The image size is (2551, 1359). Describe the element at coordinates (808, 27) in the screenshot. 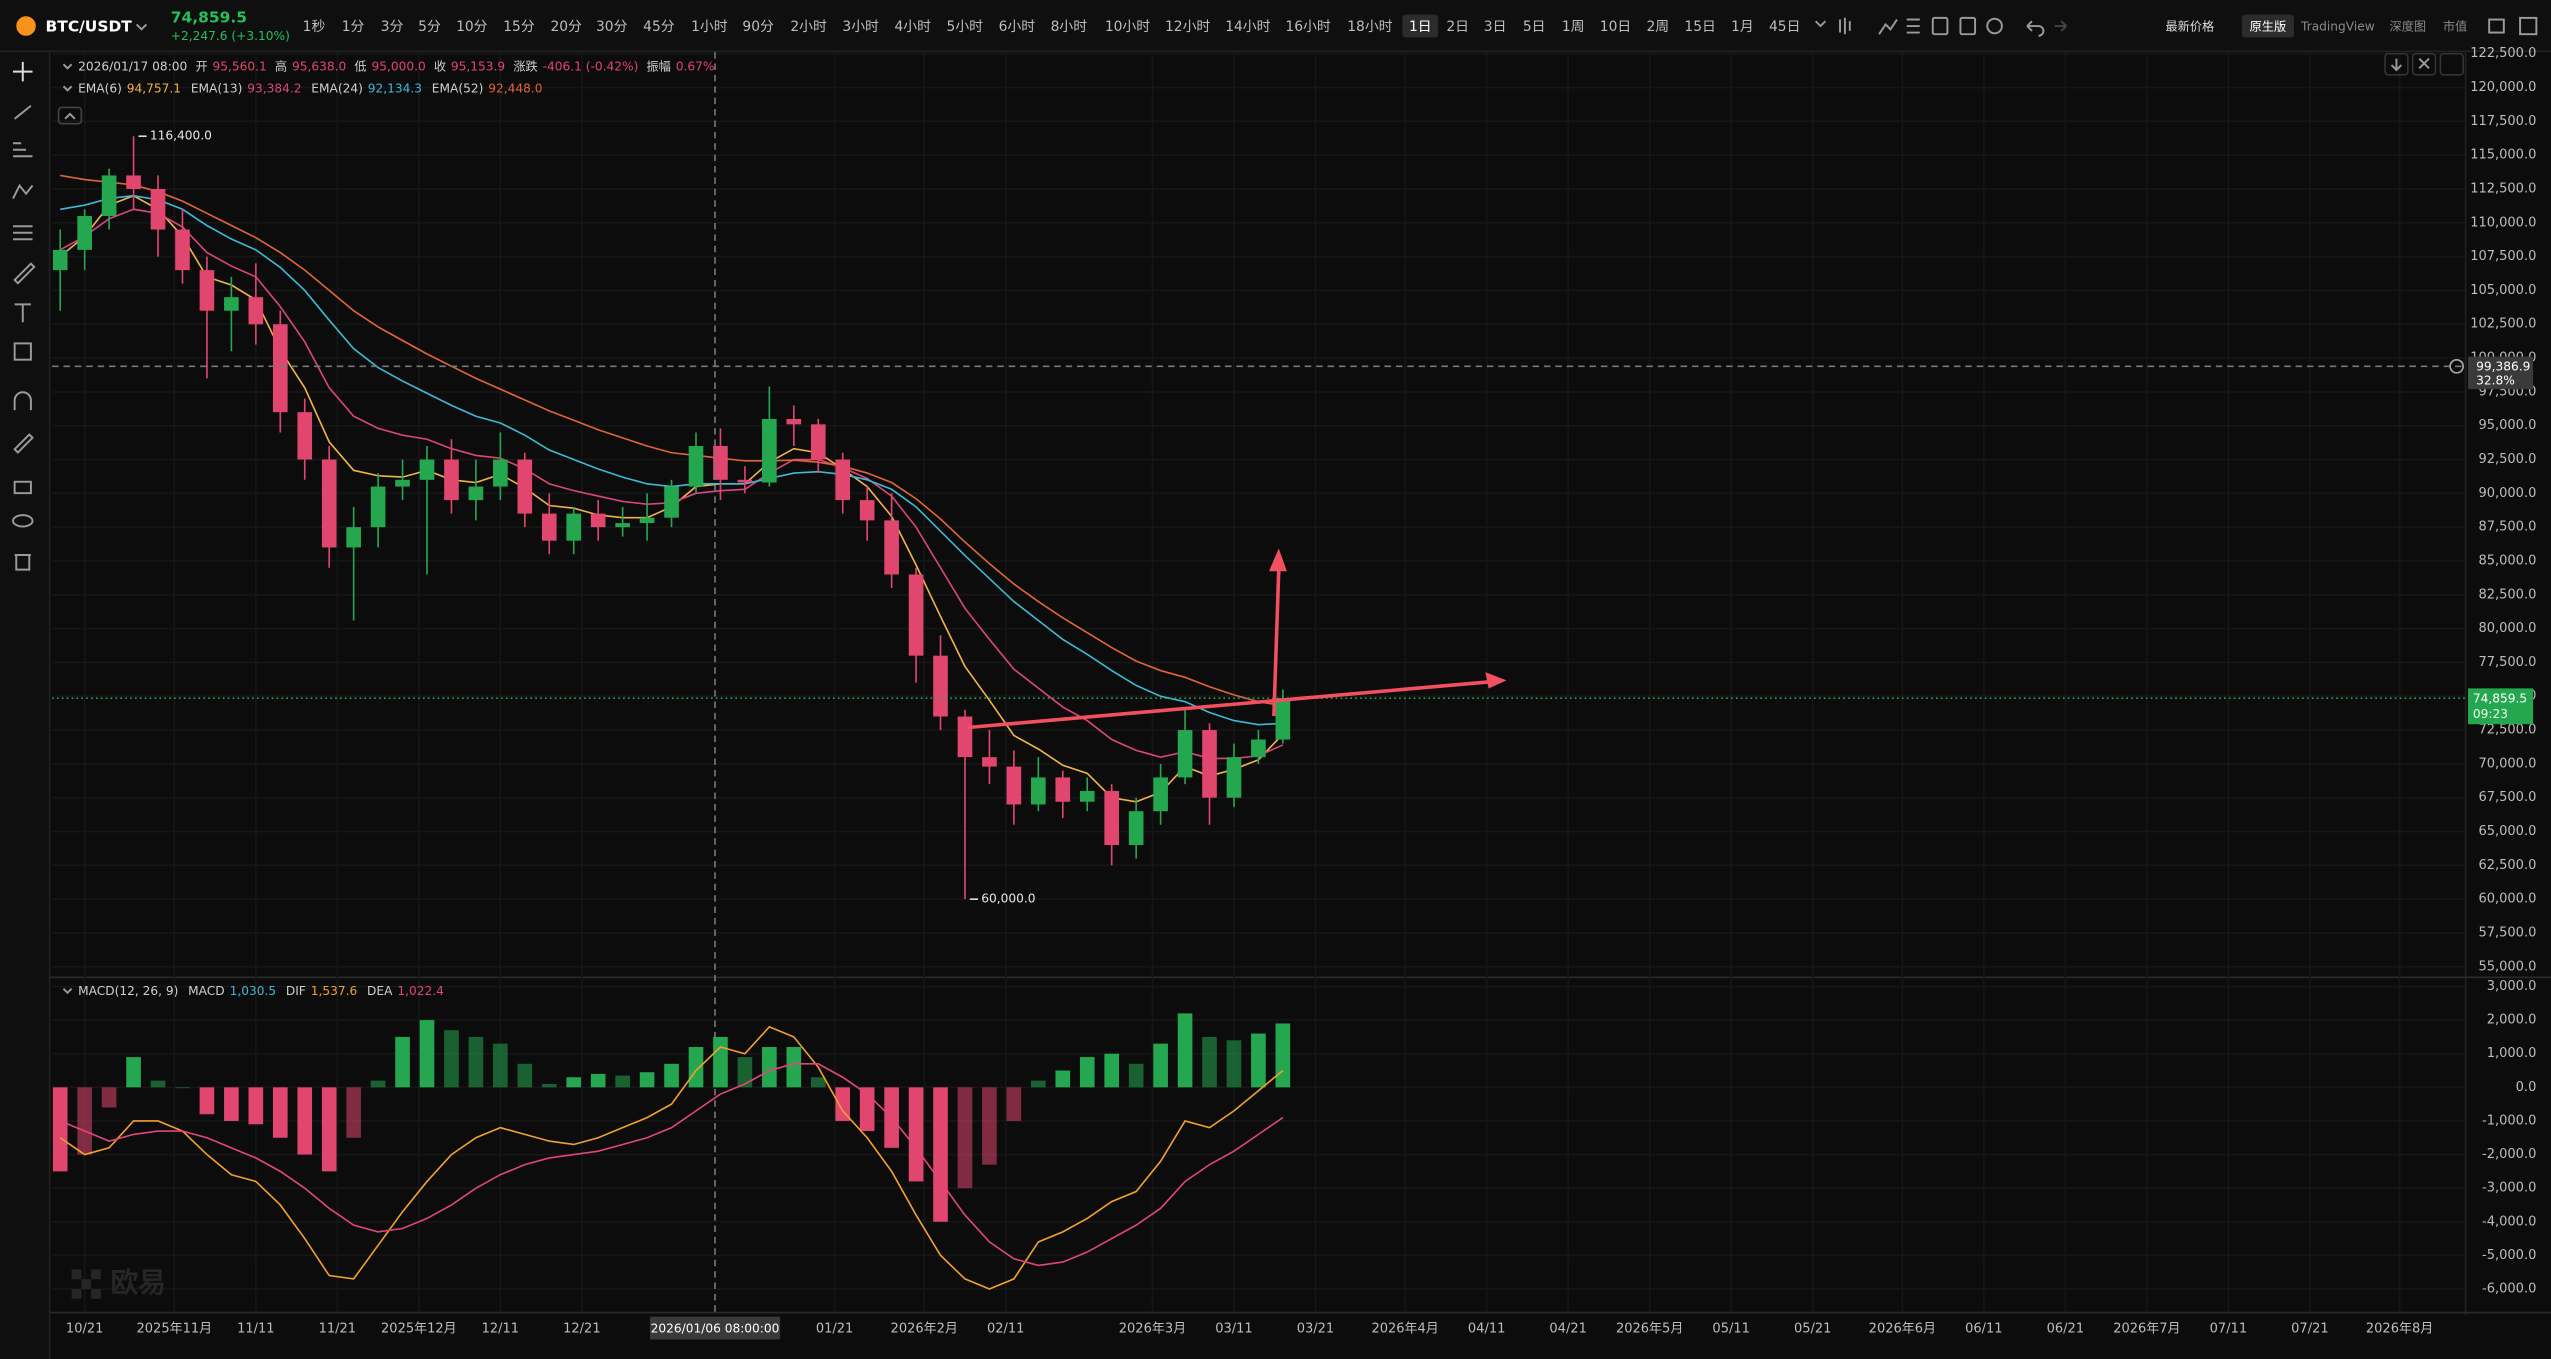

I see `timeframe: 2小时` at that location.